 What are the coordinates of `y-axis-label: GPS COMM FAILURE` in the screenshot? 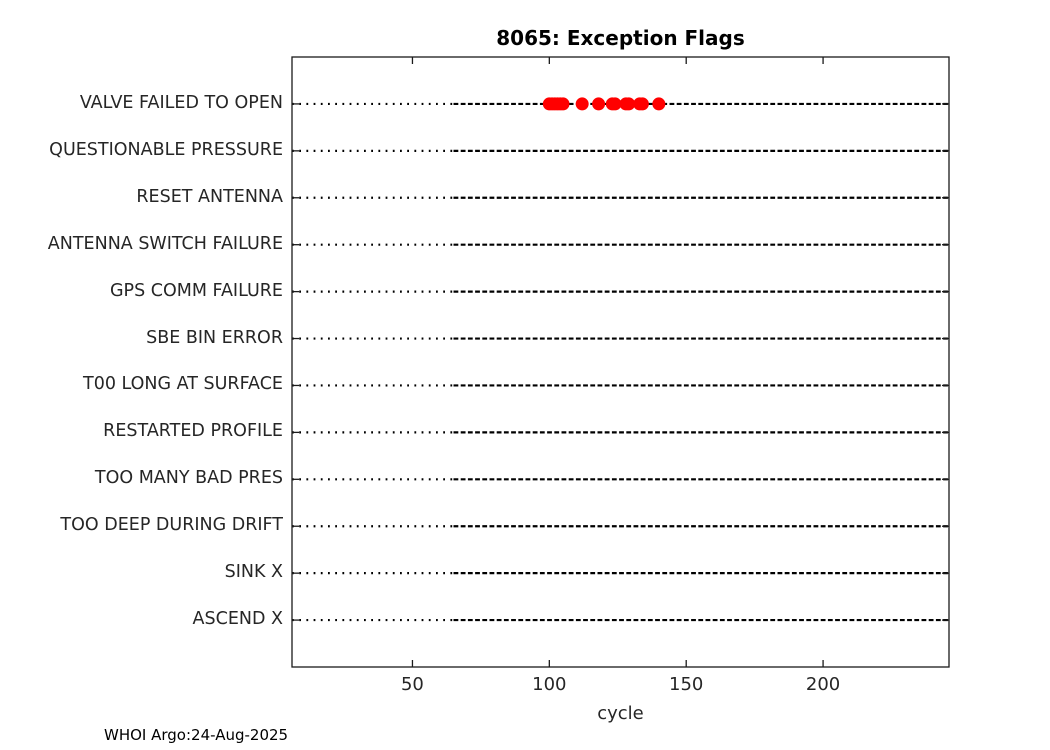 It's located at (196, 290).